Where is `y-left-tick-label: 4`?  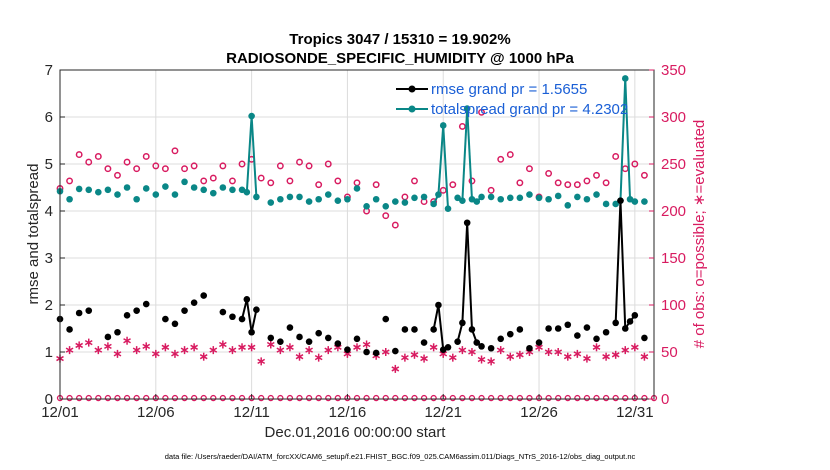 y-left-tick-label: 4 is located at coordinates (49, 211).